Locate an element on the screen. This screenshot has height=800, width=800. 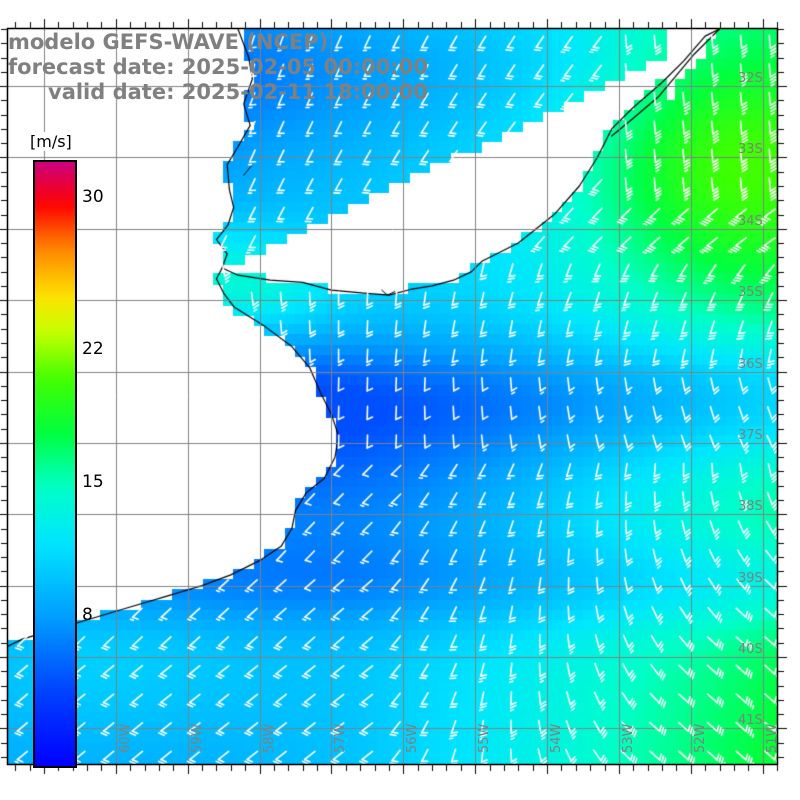
colorbar-unit-label: [m/s] is located at coordinates (51, 141).